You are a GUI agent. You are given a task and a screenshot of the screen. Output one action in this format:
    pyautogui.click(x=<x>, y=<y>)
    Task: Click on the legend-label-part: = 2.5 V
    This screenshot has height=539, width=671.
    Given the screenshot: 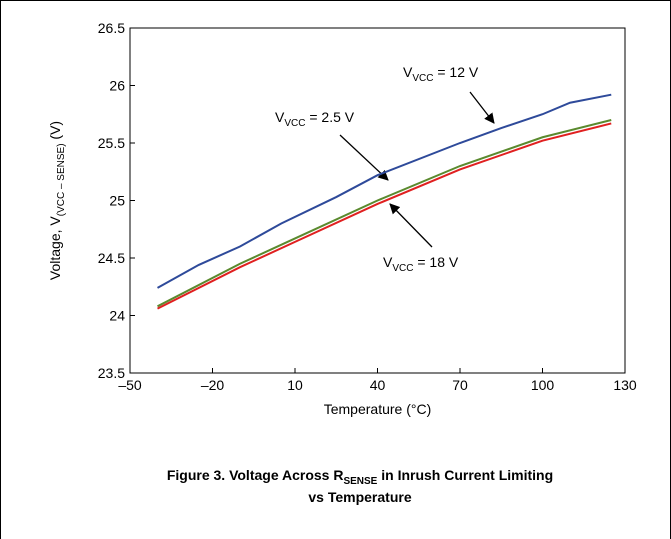 What is the action you would take?
    pyautogui.click(x=329, y=117)
    